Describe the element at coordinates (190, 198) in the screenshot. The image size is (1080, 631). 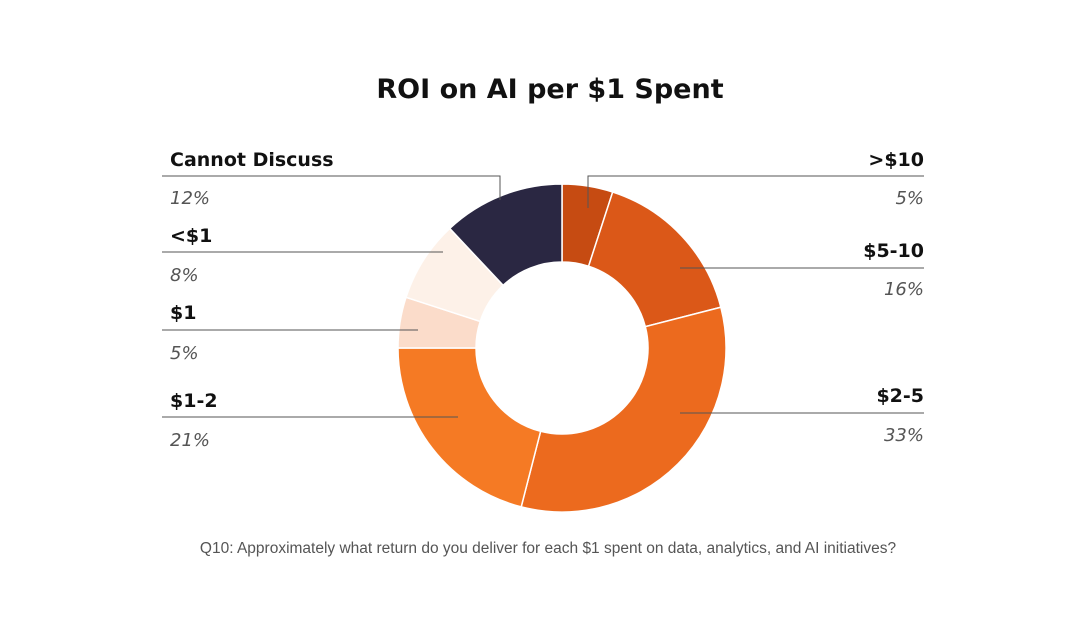
I see `slice-value-6: 12%` at that location.